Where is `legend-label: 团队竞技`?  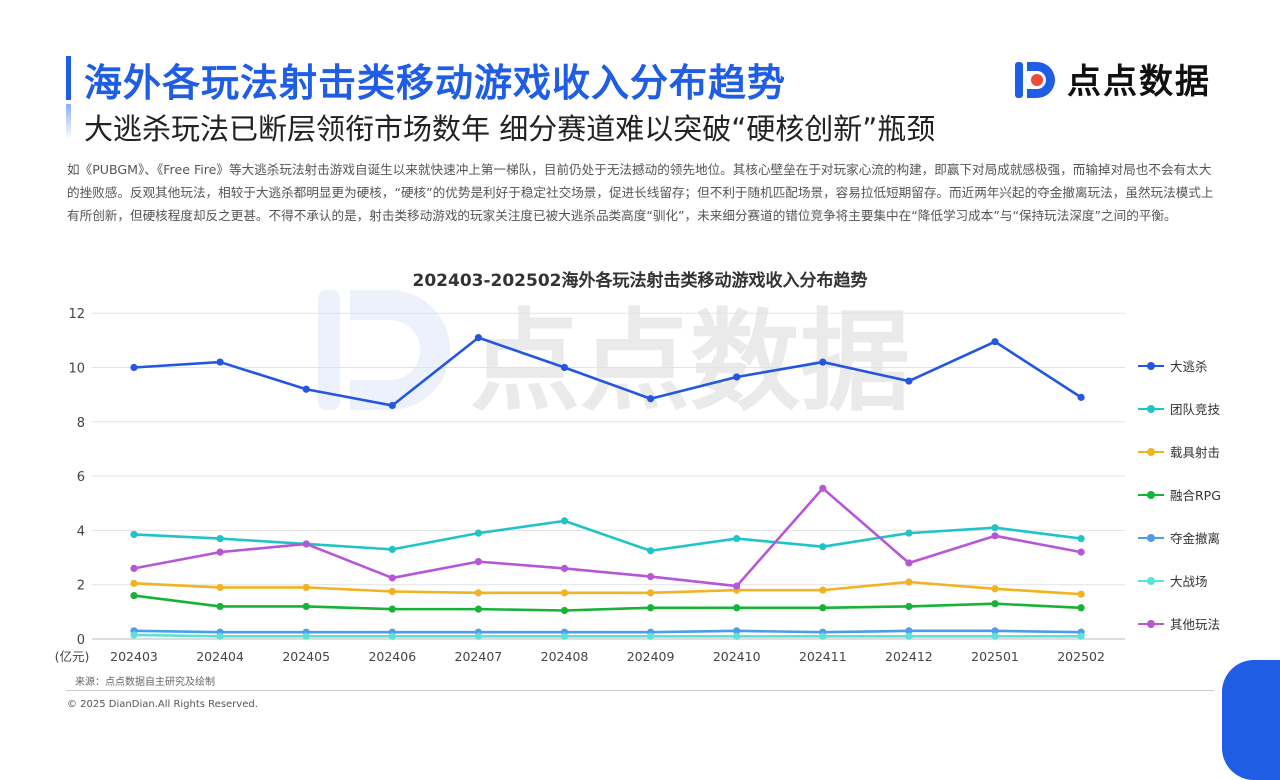 legend-label: 团队竞技 is located at coordinates (1195, 409).